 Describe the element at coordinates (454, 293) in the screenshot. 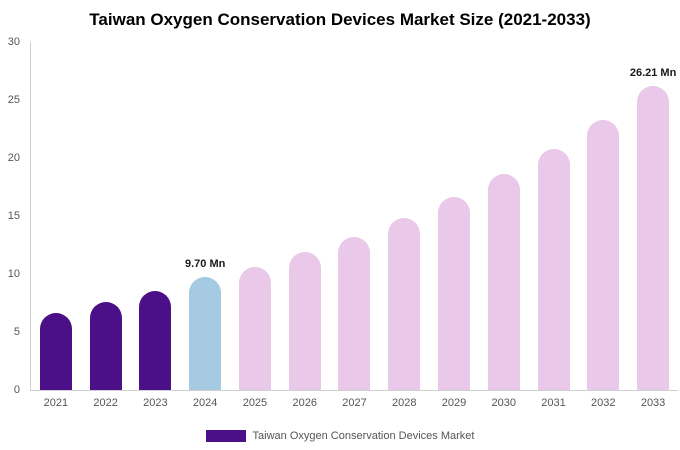

I see `bar-2029` at that location.